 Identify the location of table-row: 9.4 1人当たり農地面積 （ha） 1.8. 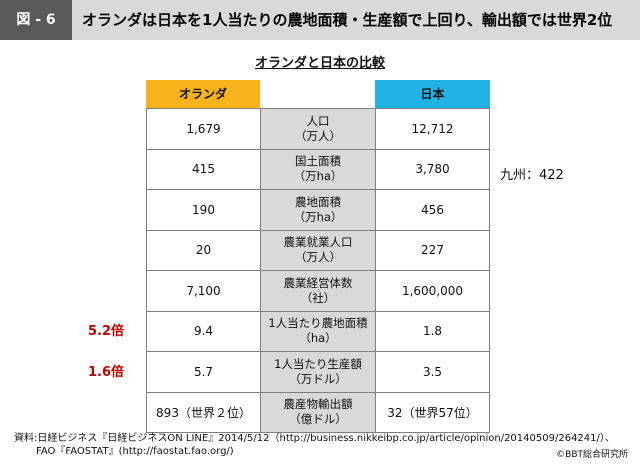
(318, 331).